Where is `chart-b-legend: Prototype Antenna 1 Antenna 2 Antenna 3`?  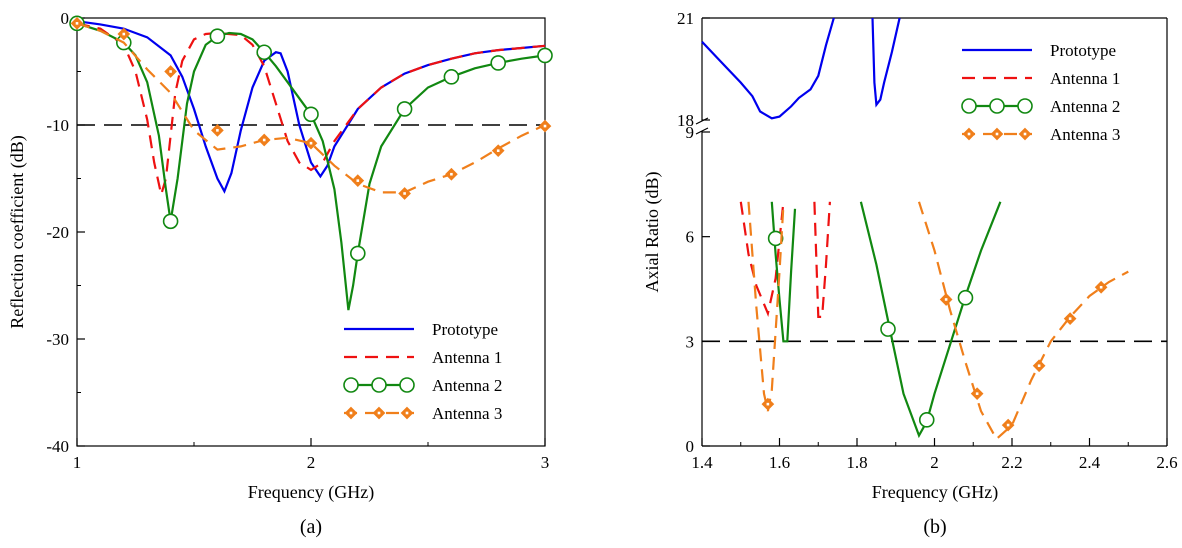 chart-b-legend: Prototype Antenna 1 Antenna 2 Antenna 3 is located at coordinates (1040, 92).